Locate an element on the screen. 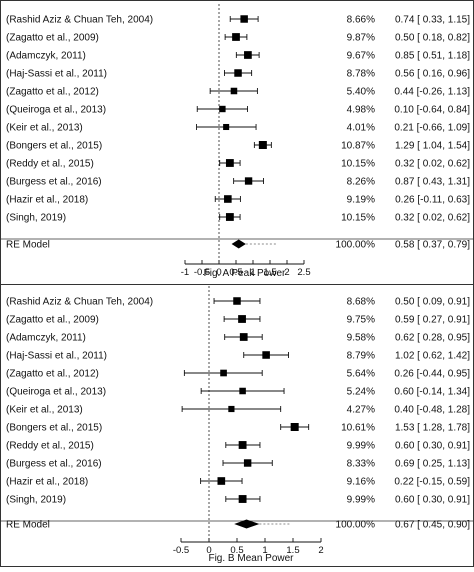 Image resolution: width=474 pixels, height=572 pixels. study-weight: 8.68% is located at coordinates (361, 302).